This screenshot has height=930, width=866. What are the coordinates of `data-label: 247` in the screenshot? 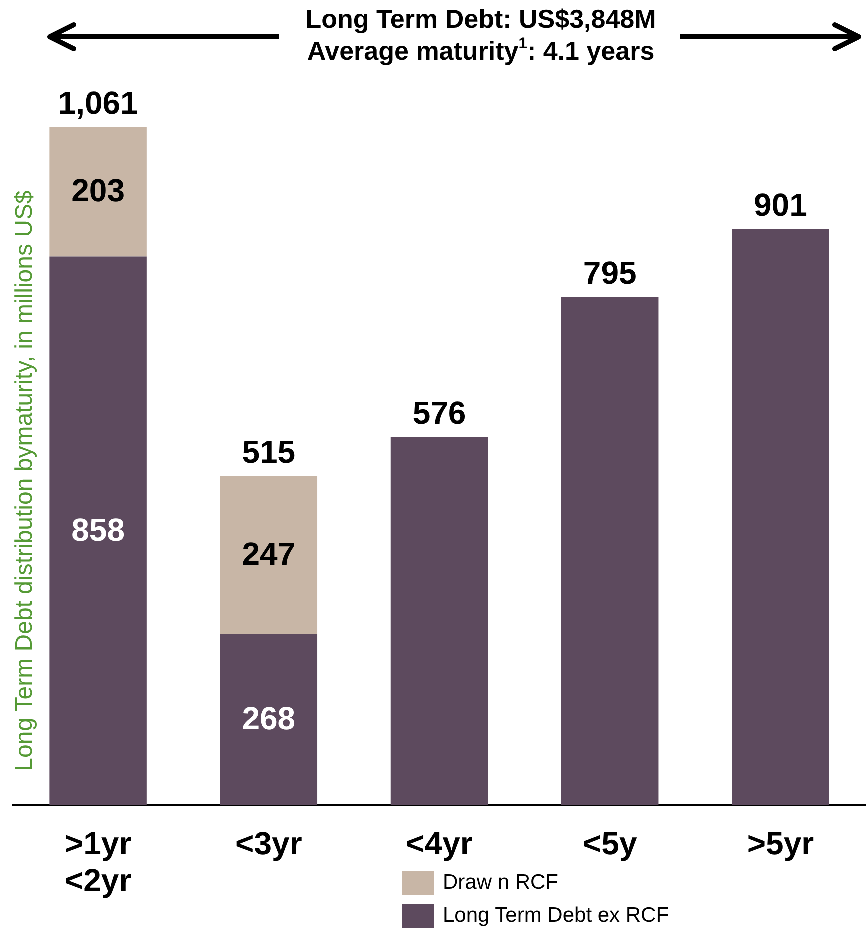 It's located at (269, 554).